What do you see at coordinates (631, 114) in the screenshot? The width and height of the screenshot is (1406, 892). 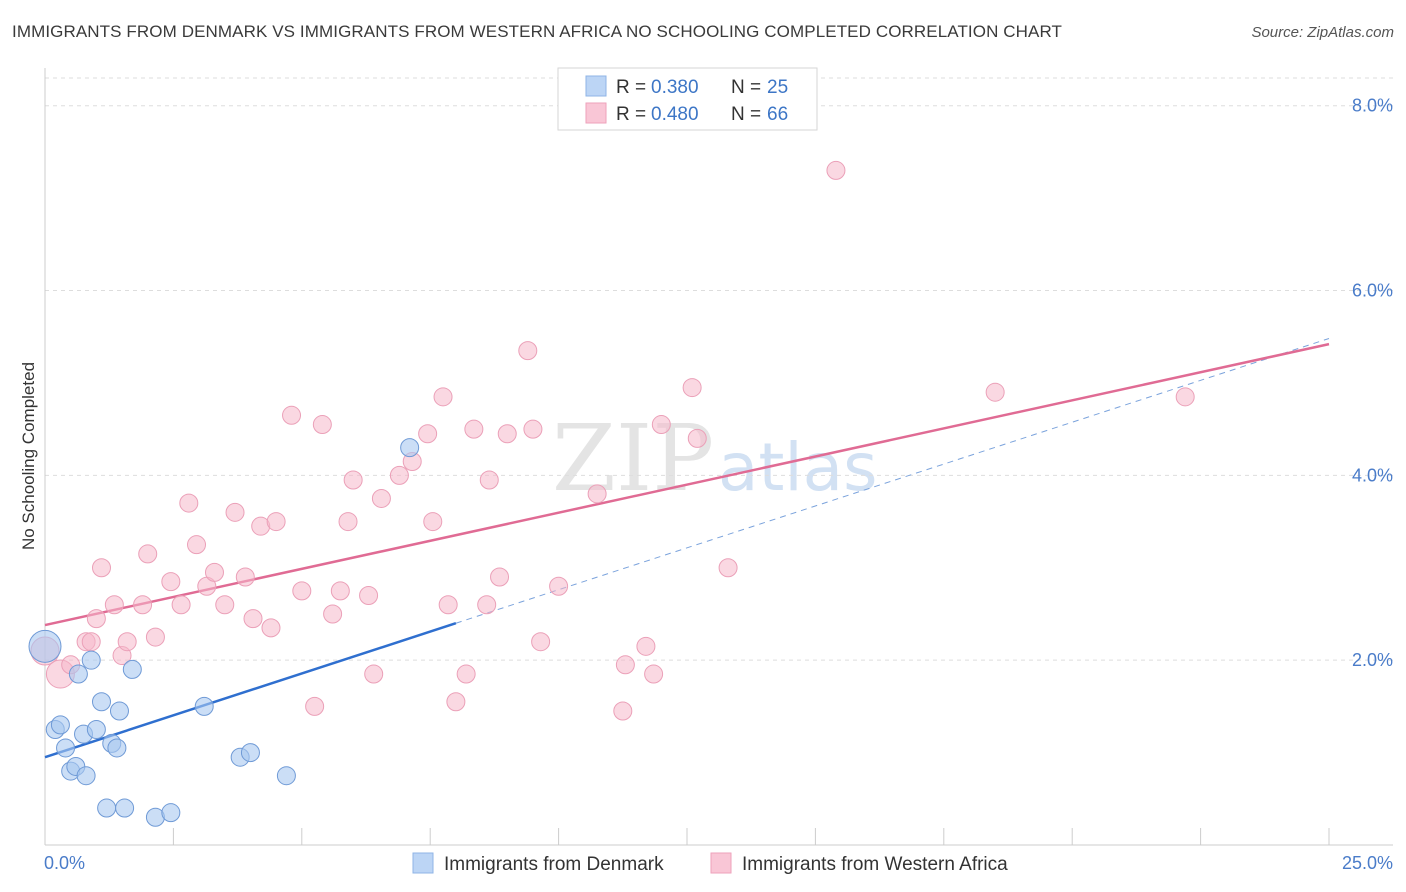 I see `legend-r-label-western-africa: R =` at bounding box center [631, 114].